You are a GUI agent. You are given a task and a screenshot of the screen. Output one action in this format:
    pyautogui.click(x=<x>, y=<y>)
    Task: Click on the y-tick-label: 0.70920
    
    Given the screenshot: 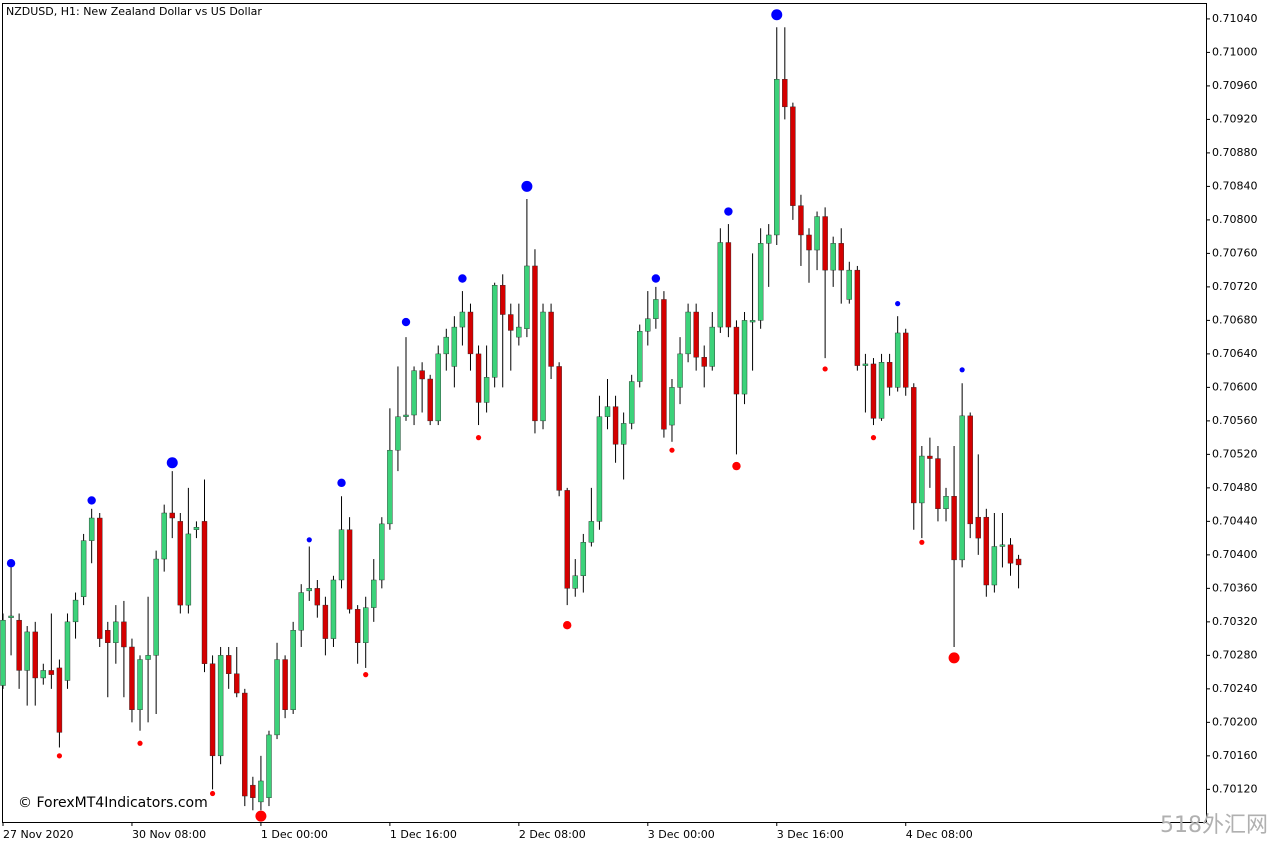 What is the action you would take?
    pyautogui.click(x=1235, y=118)
    